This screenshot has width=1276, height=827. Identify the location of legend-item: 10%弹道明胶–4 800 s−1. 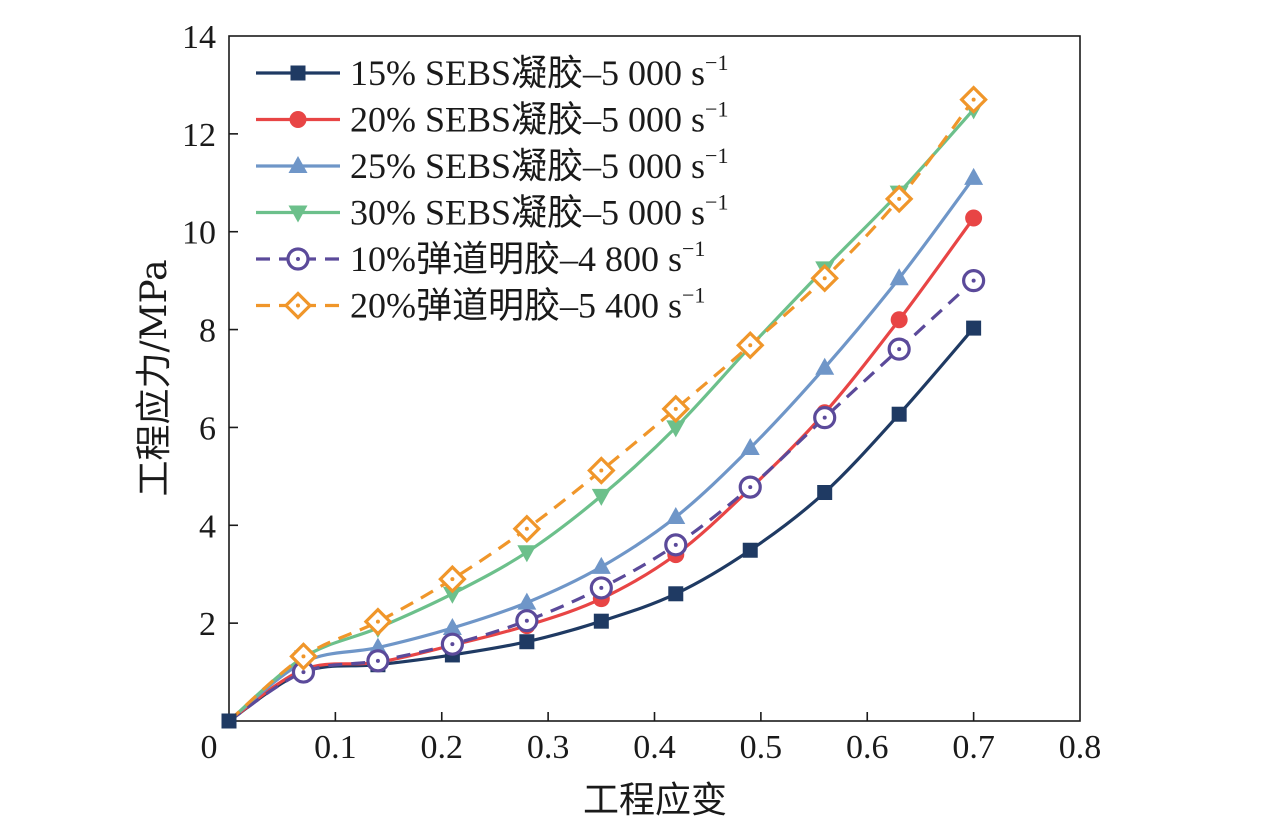
(480, 257).